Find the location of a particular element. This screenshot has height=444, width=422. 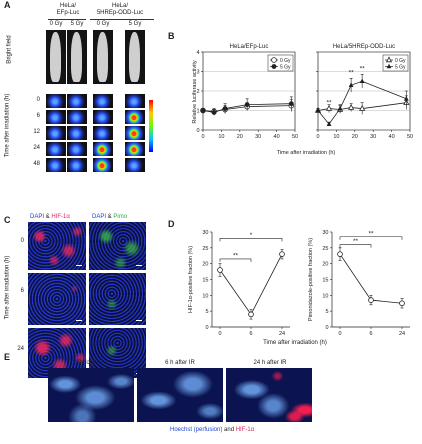

panel-c-row-label: 6 is located at coordinates (22, 291).